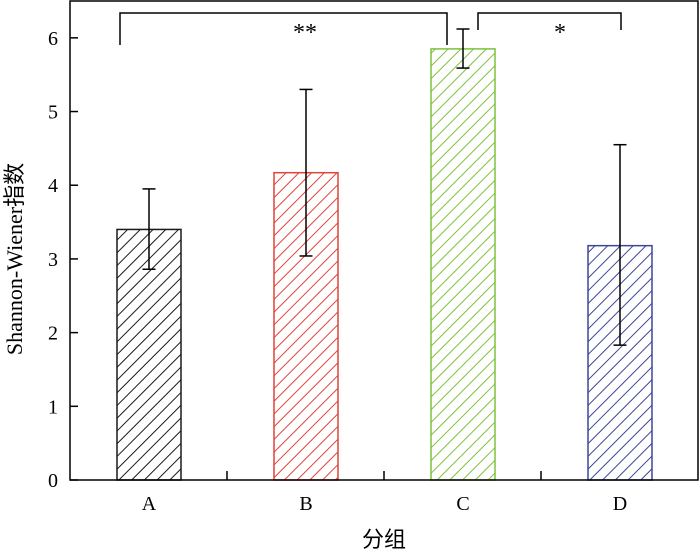 This screenshot has width=700, height=553. I want to click on y-tick-label: 2, so click(53, 334).